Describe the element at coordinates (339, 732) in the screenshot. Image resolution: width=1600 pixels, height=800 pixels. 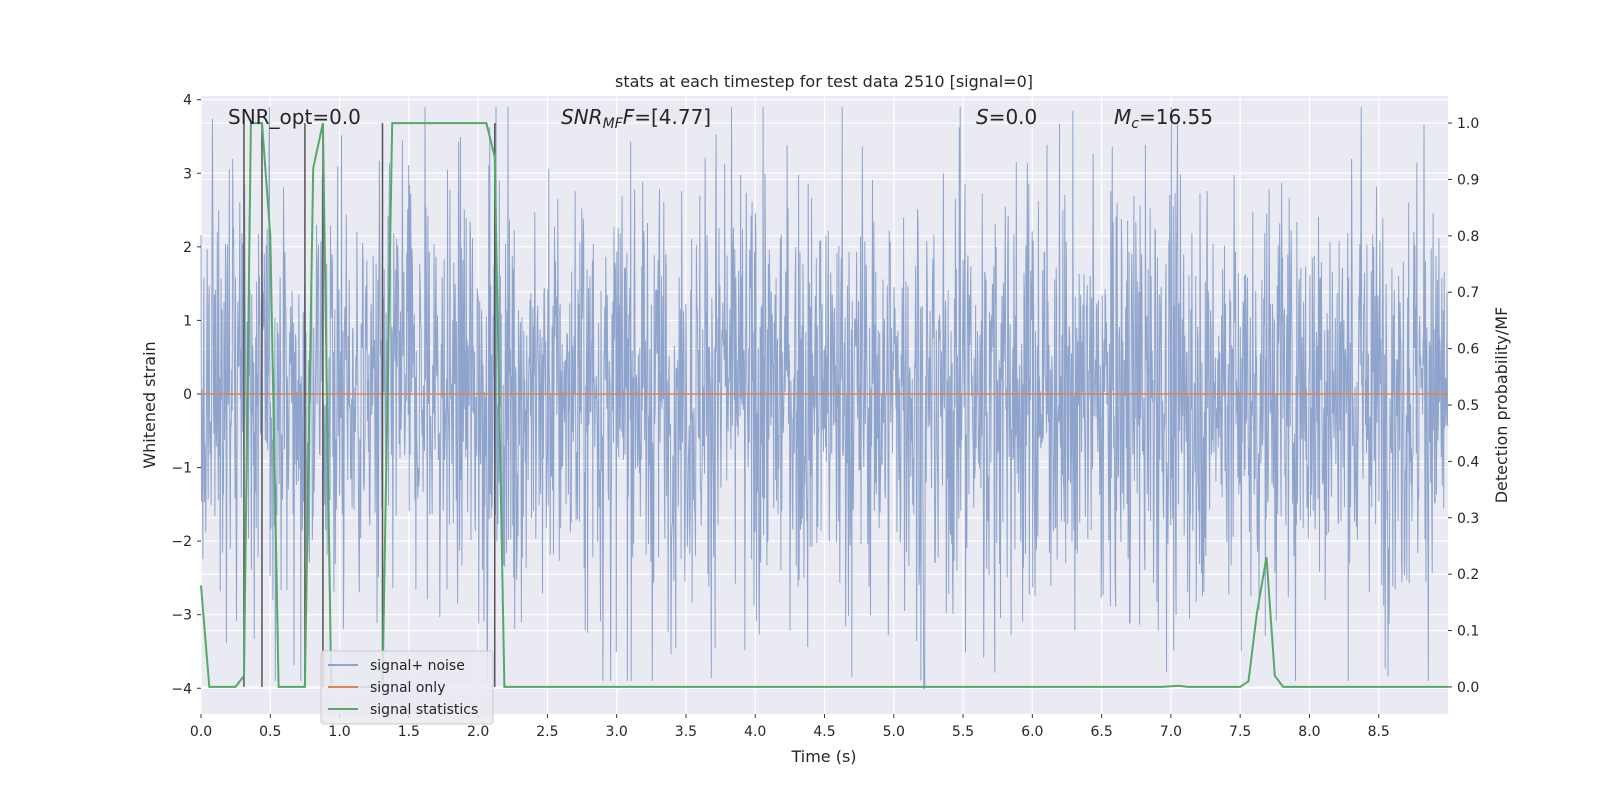
I see `x-tick-label: 1.0` at that location.